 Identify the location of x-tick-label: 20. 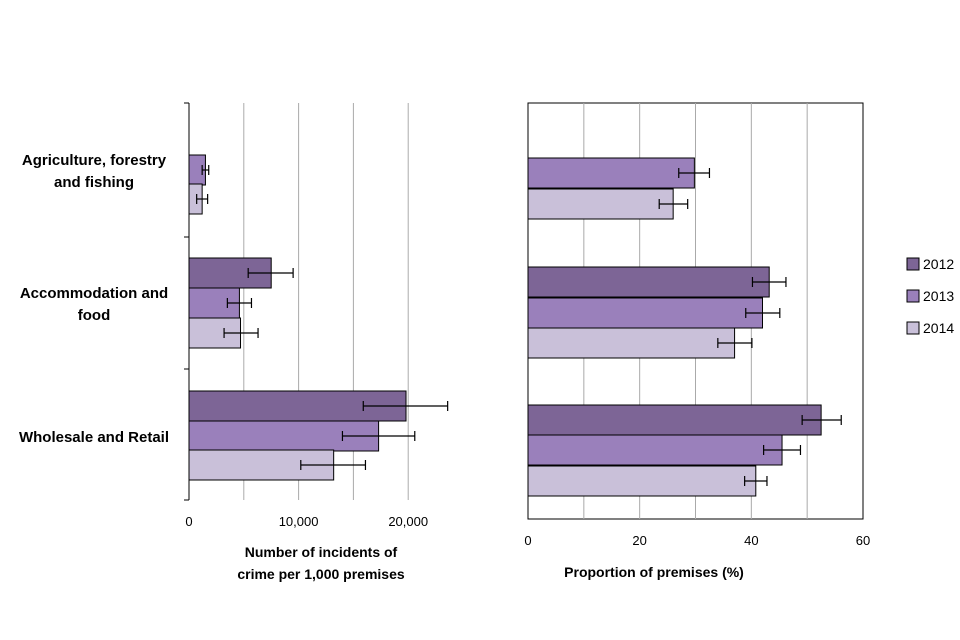
(639, 540).